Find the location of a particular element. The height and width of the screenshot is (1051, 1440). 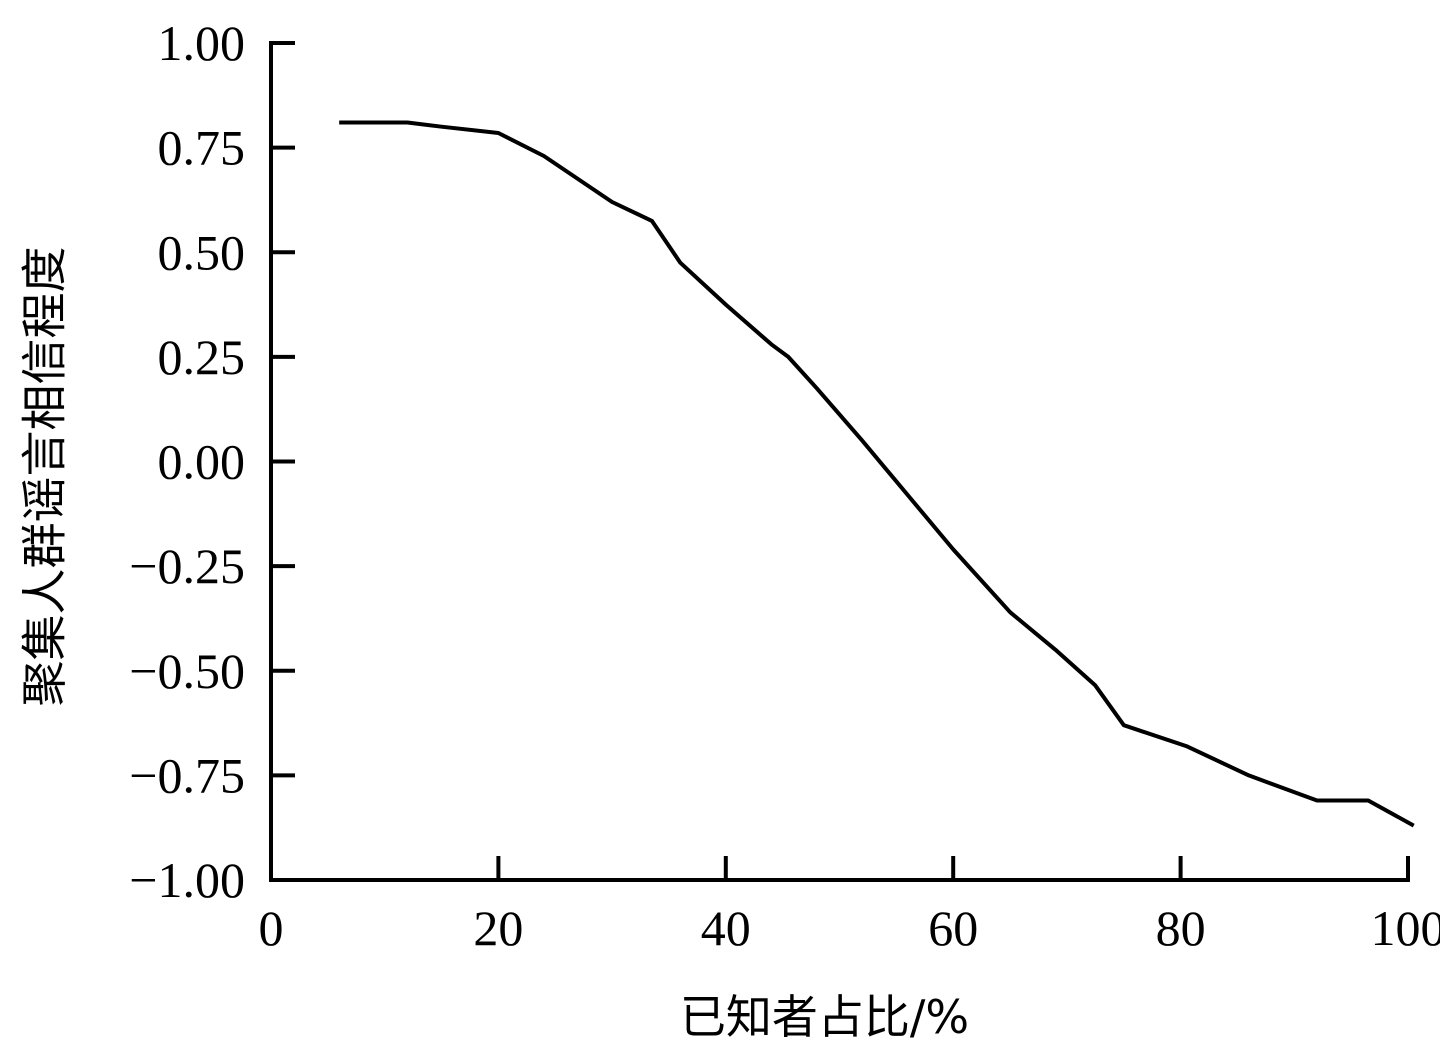

y-tick-label: 1.00 is located at coordinates (202, 43).